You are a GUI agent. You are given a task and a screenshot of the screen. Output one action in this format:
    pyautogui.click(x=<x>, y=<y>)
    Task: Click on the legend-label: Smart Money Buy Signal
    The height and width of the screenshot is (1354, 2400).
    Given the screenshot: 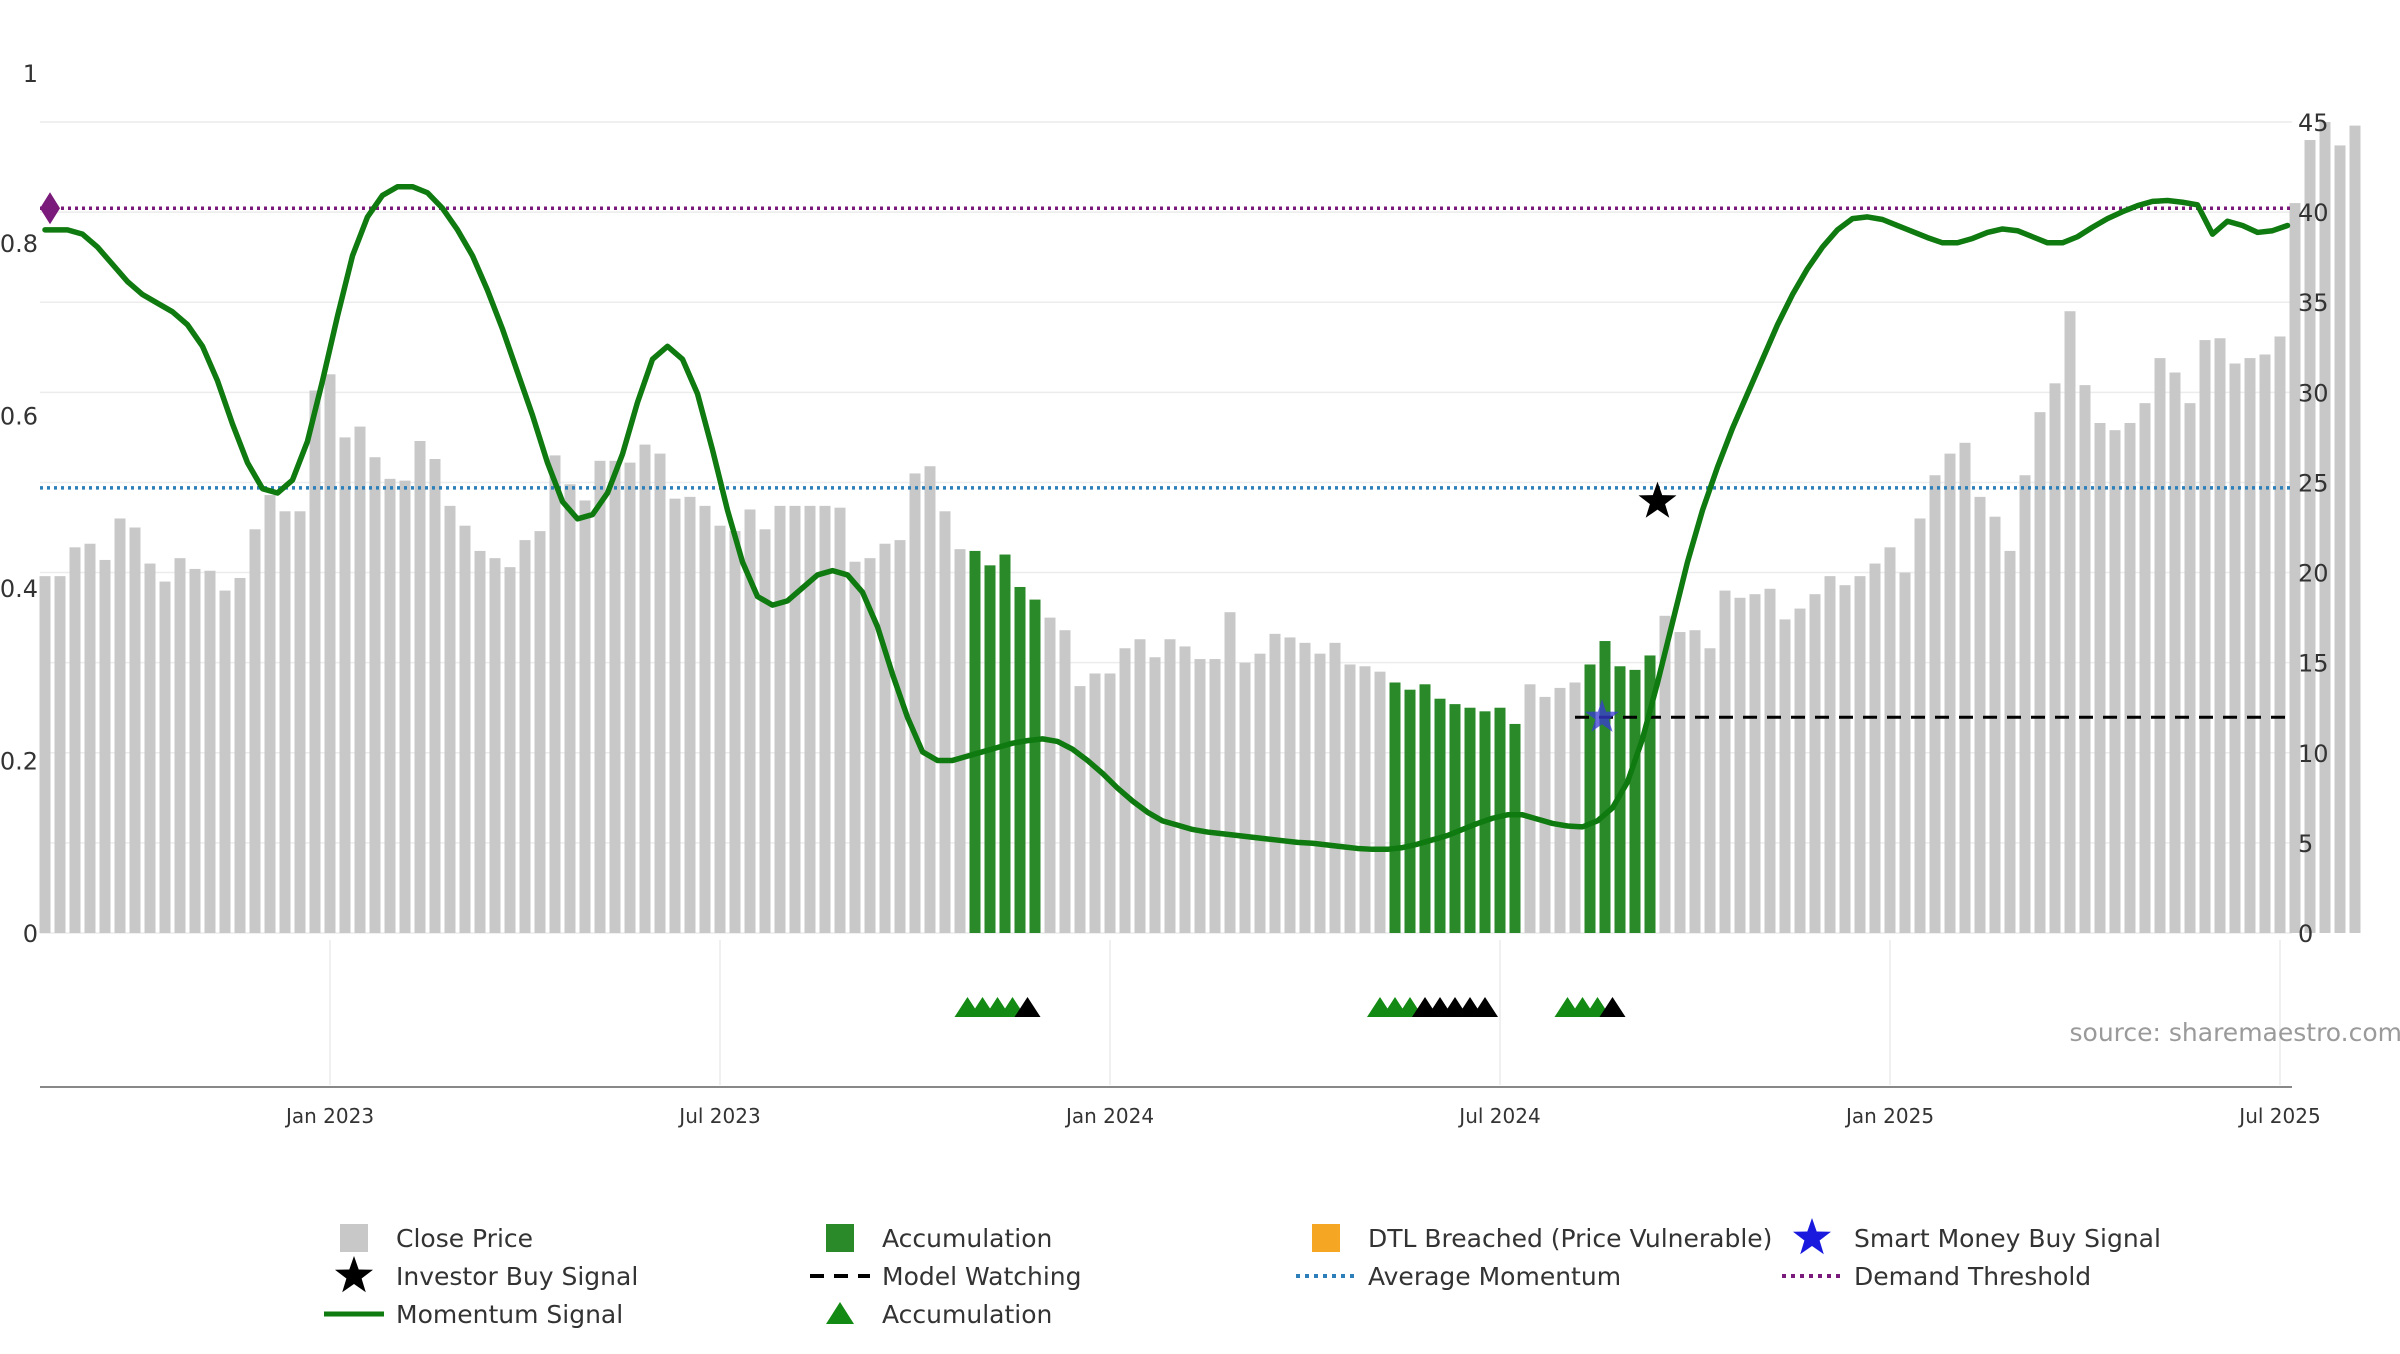 What is the action you would take?
    pyautogui.click(x=2007, y=1238)
    